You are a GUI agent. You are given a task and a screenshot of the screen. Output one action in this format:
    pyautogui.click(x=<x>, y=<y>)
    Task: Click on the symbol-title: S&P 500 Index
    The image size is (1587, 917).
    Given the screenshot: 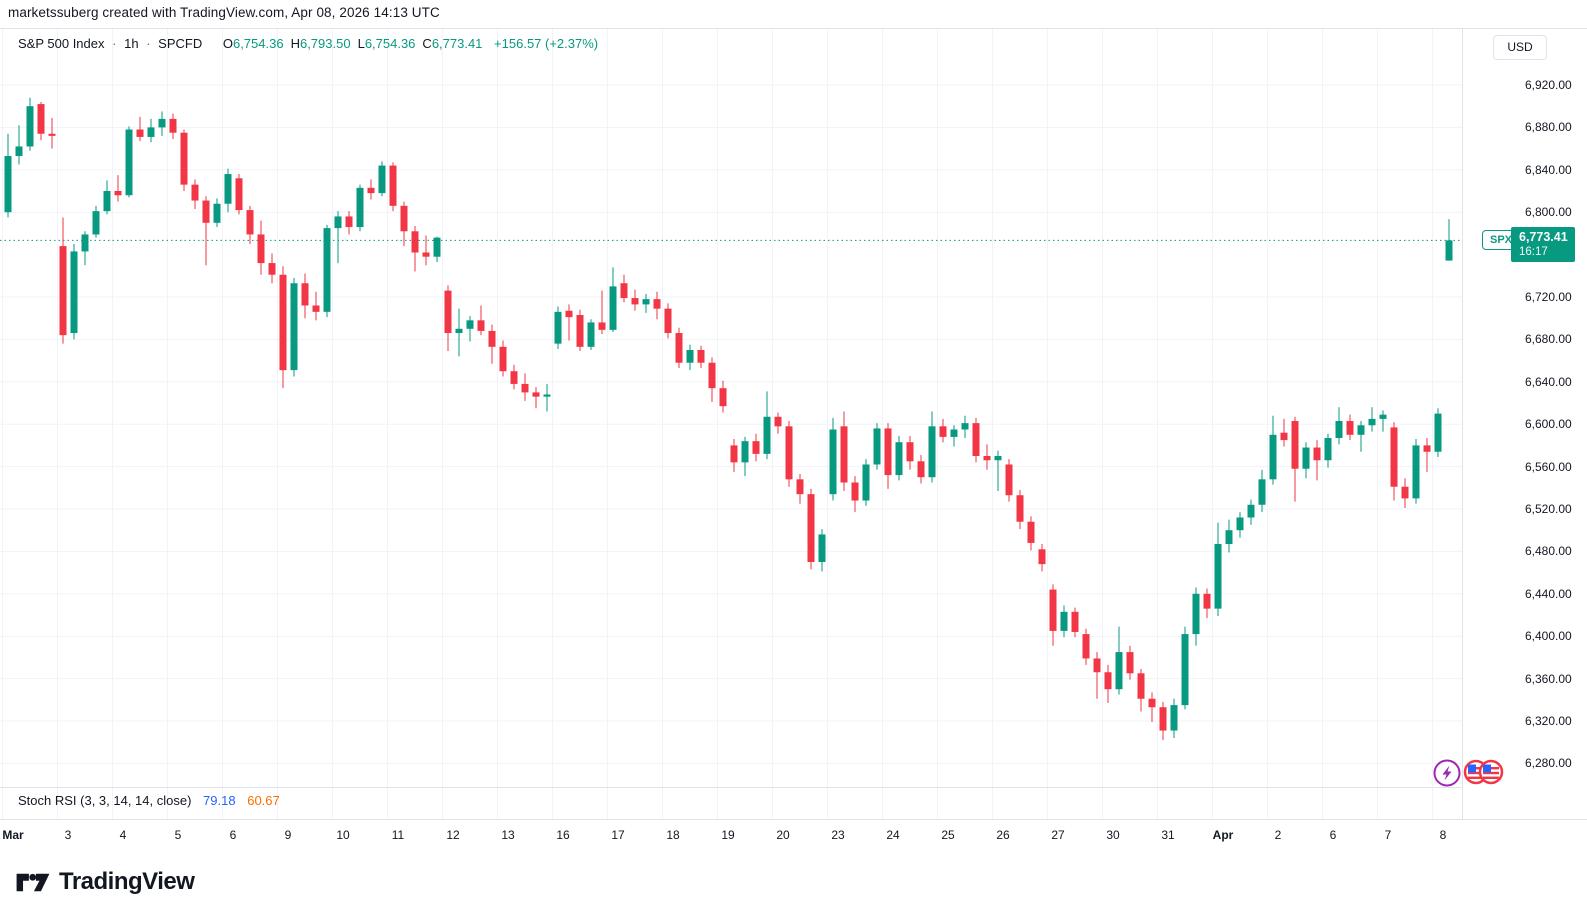 What is the action you would take?
    pyautogui.click(x=61, y=43)
    